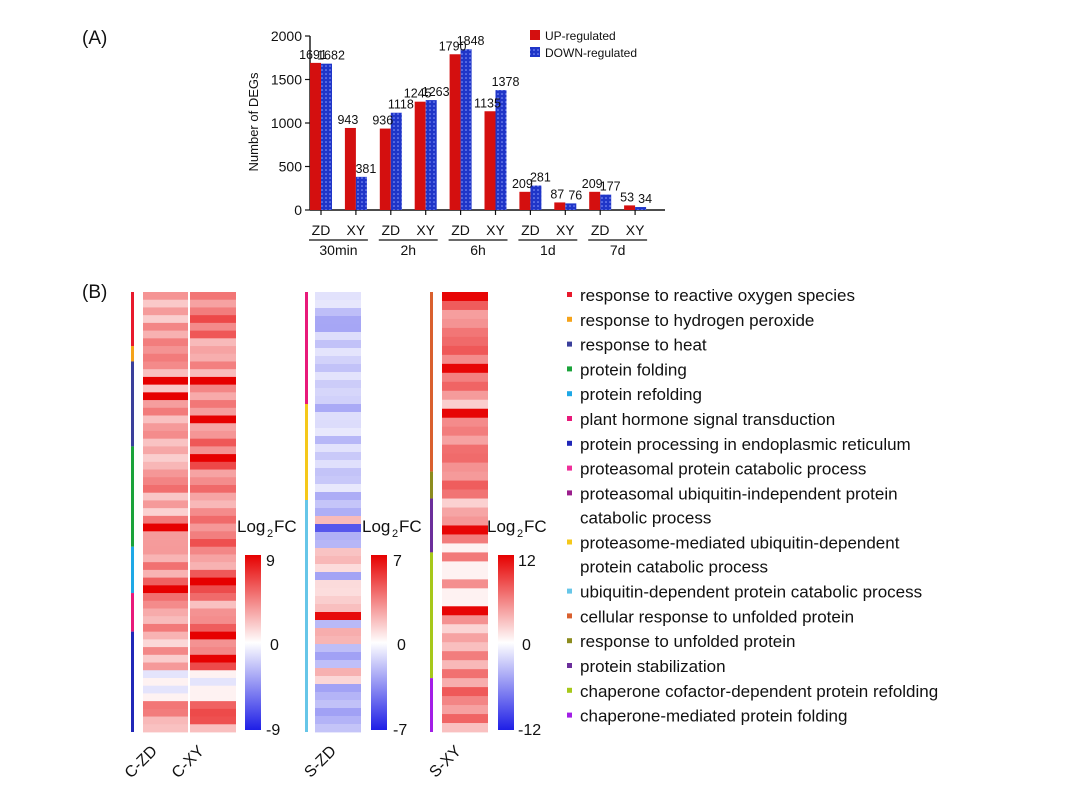 Image resolution: width=1080 pixels, height=800 pixels. I want to click on column-label: S-XY, so click(445, 762).